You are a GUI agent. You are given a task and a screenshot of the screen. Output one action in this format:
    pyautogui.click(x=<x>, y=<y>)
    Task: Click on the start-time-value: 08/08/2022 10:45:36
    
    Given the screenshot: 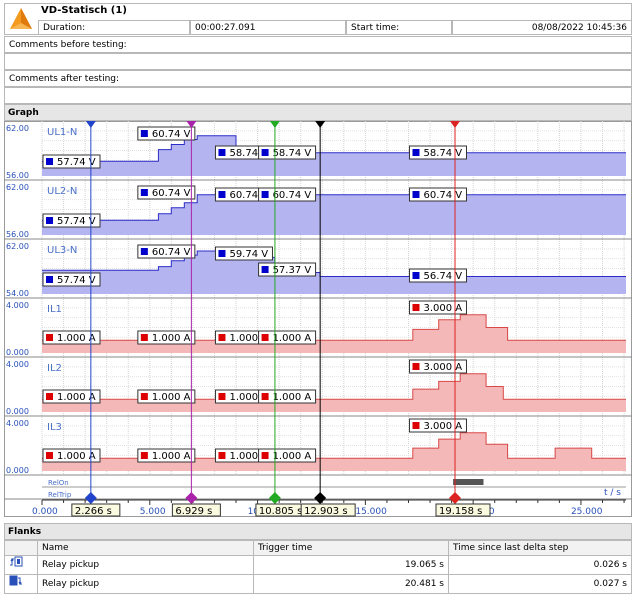 What is the action you would take?
    pyautogui.click(x=542, y=27)
    